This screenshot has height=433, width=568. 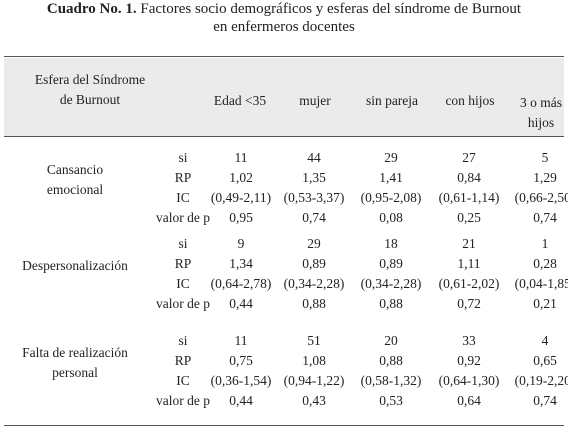 I want to click on header-row-label: Esfera del Síndrome de Burnout, so click(x=90, y=90).